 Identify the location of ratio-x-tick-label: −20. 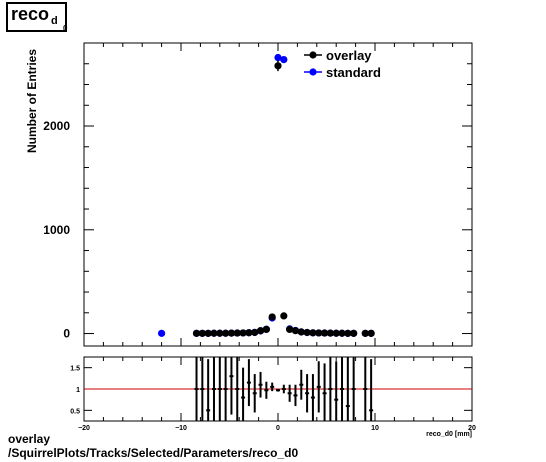
(84, 428).